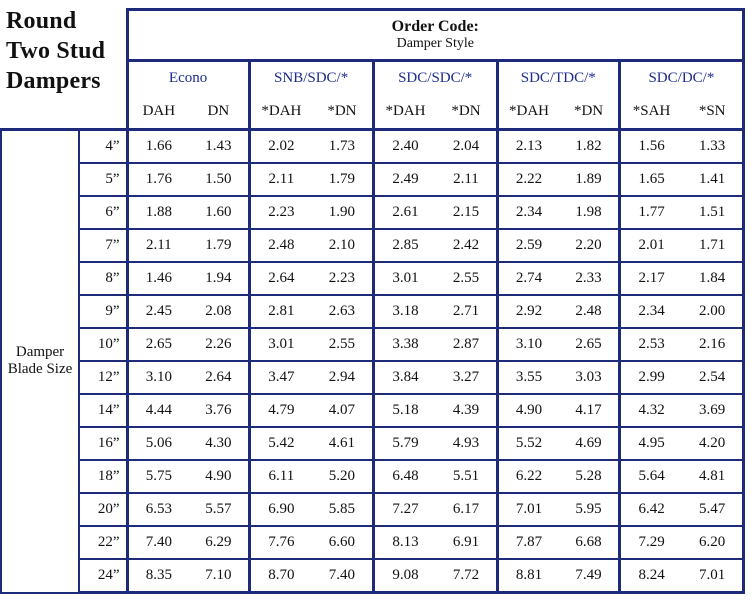  I want to click on value-cell: 1.41, so click(714, 179).